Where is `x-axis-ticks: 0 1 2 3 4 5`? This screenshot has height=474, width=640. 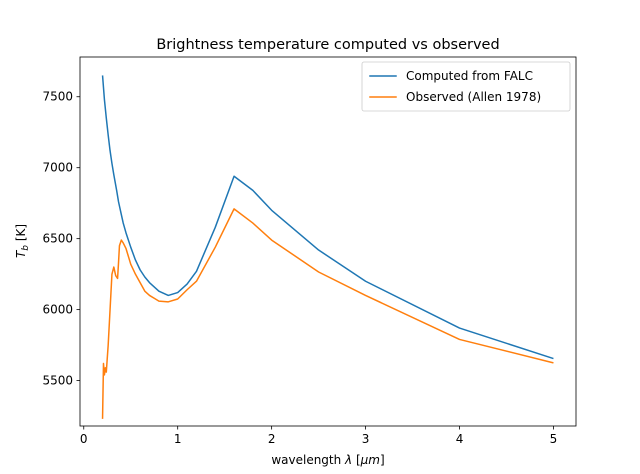 x-axis-ticks: 0 1 2 3 4 5 is located at coordinates (318, 436).